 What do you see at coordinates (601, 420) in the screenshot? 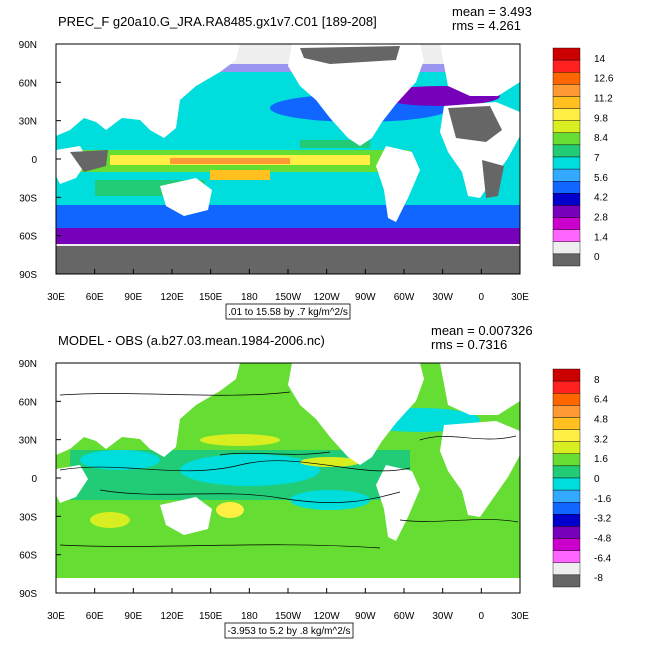
I see `colorbar-label: 4.8` at bounding box center [601, 420].